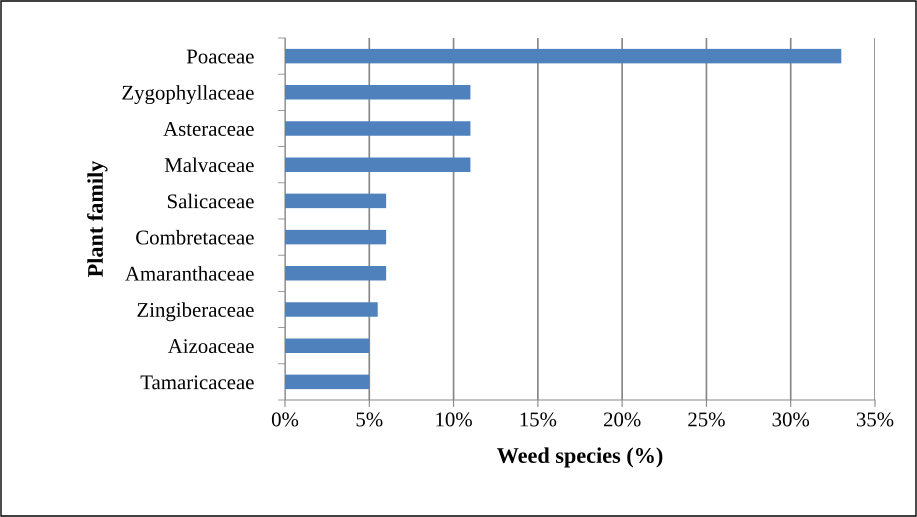  What do you see at coordinates (220, 57) in the screenshot?
I see `y-tick-label: Poaceae` at bounding box center [220, 57].